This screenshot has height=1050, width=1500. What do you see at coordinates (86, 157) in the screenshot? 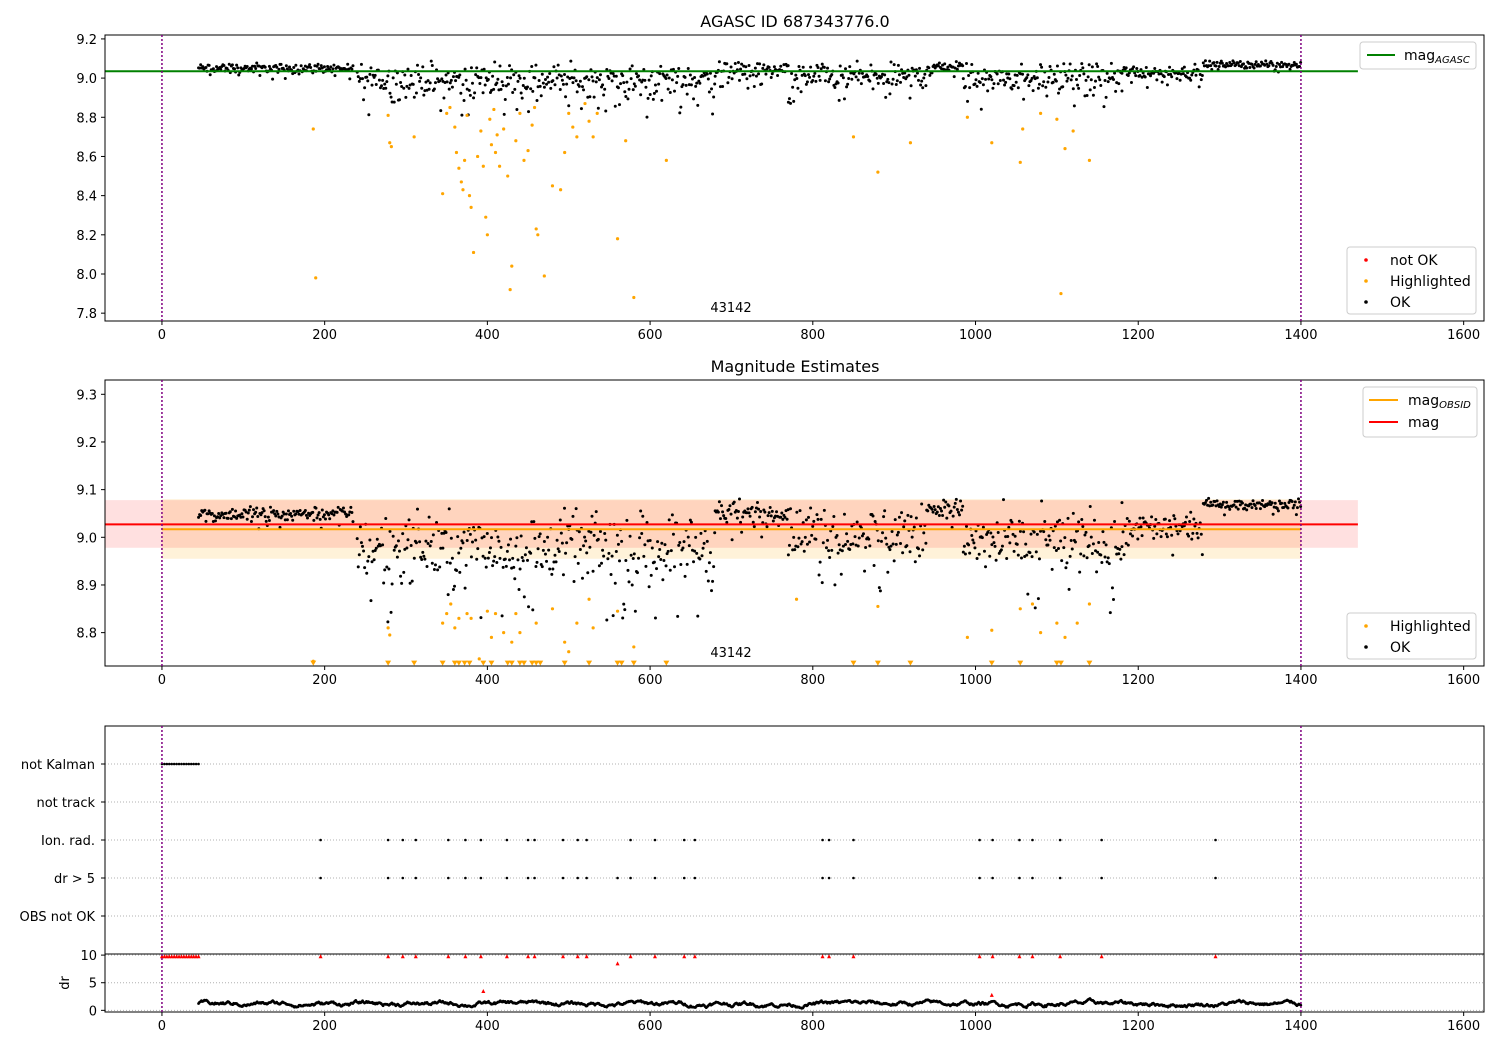
I see `y-tick-label: 8.6` at bounding box center [86, 157].